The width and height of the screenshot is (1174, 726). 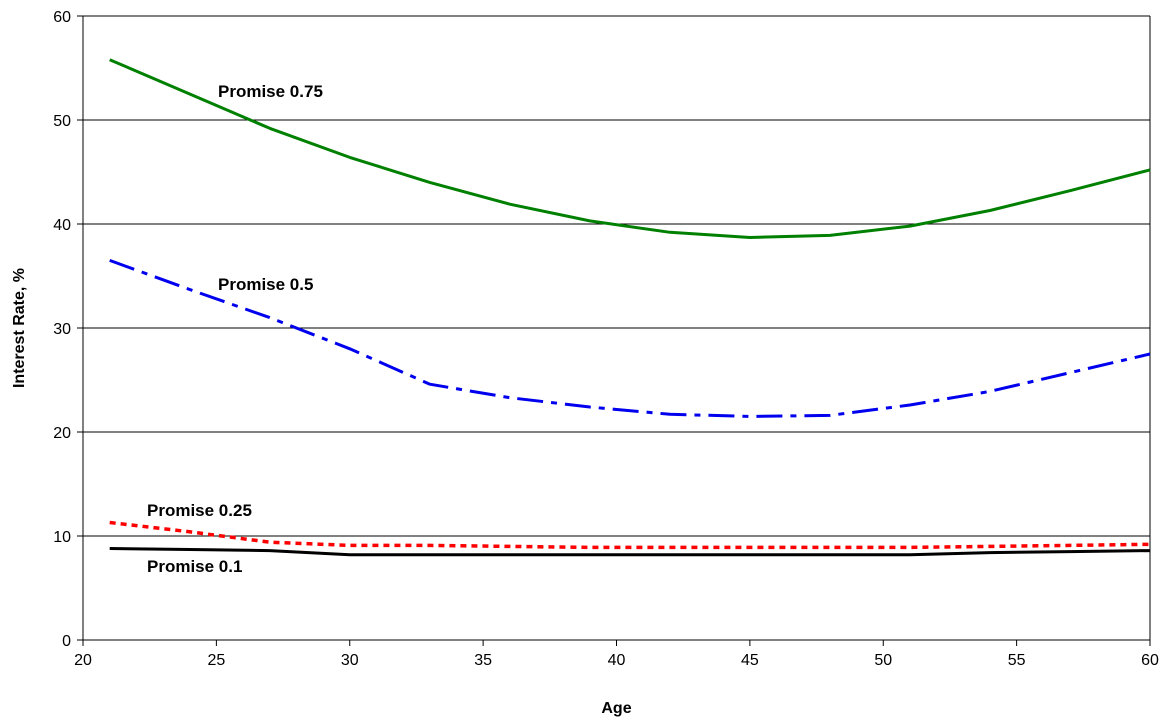 What do you see at coordinates (62, 17) in the screenshot?
I see `y-tick-label: 60` at bounding box center [62, 17].